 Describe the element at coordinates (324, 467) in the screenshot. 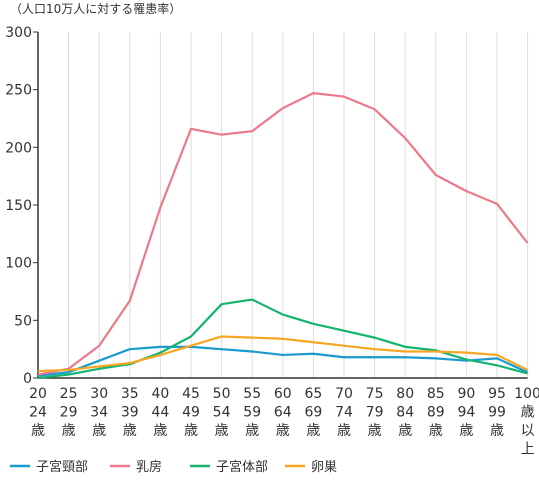

I see `legend-label: 卵巣` at that location.